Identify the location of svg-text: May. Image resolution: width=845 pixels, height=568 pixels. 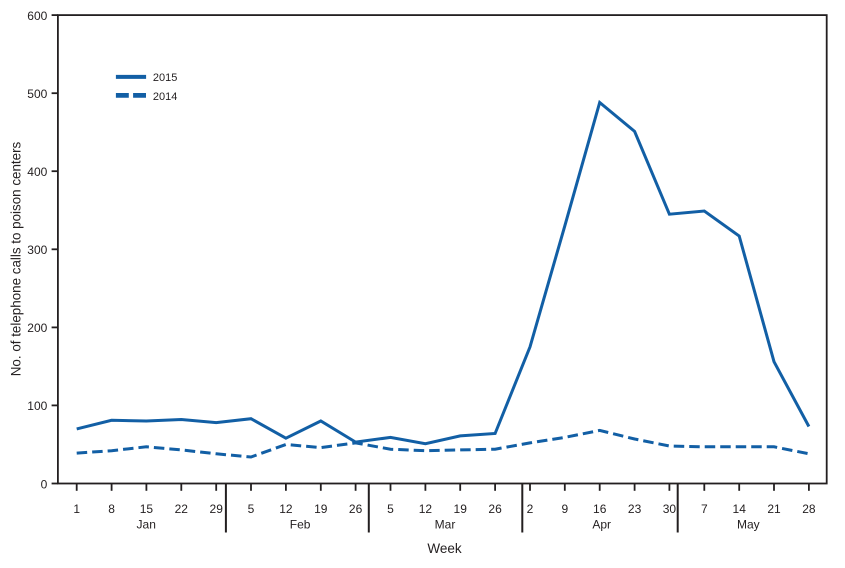
(748, 525).